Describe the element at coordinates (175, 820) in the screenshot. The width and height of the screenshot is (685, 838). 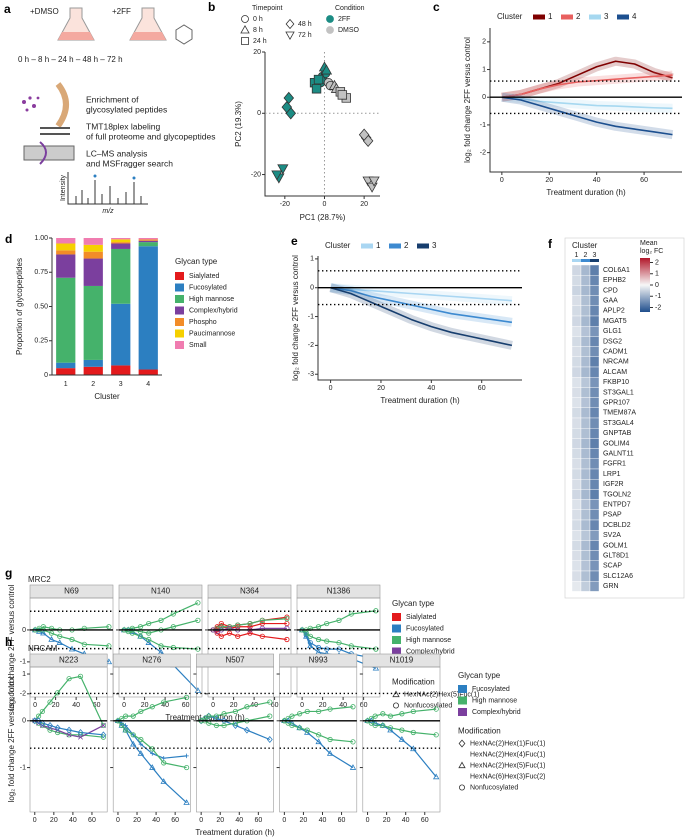
I see `x-tick-label: 60` at that location.